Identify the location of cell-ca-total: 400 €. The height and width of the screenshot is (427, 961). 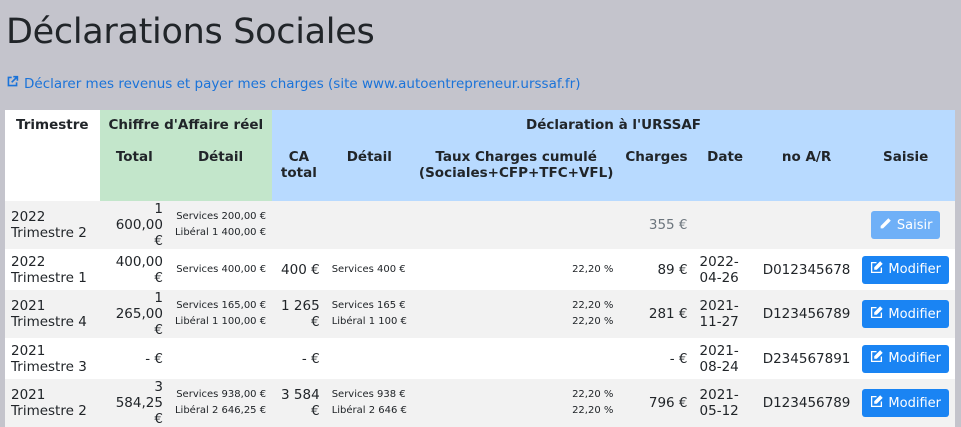
(300, 269).